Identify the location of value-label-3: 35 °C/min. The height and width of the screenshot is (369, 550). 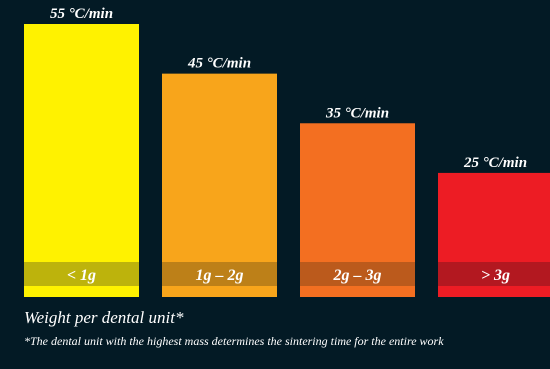
(357, 113).